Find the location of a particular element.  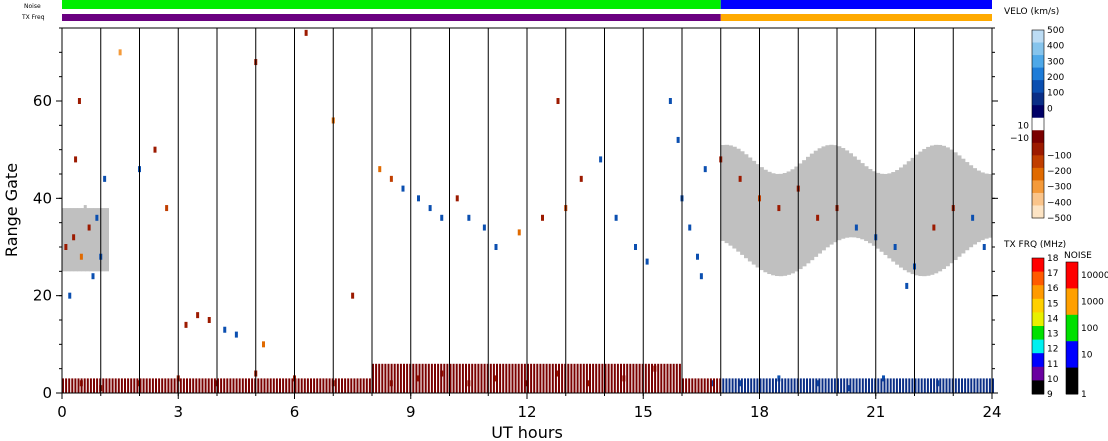

txfreq-colorbar-border is located at coordinates (1038, 326).